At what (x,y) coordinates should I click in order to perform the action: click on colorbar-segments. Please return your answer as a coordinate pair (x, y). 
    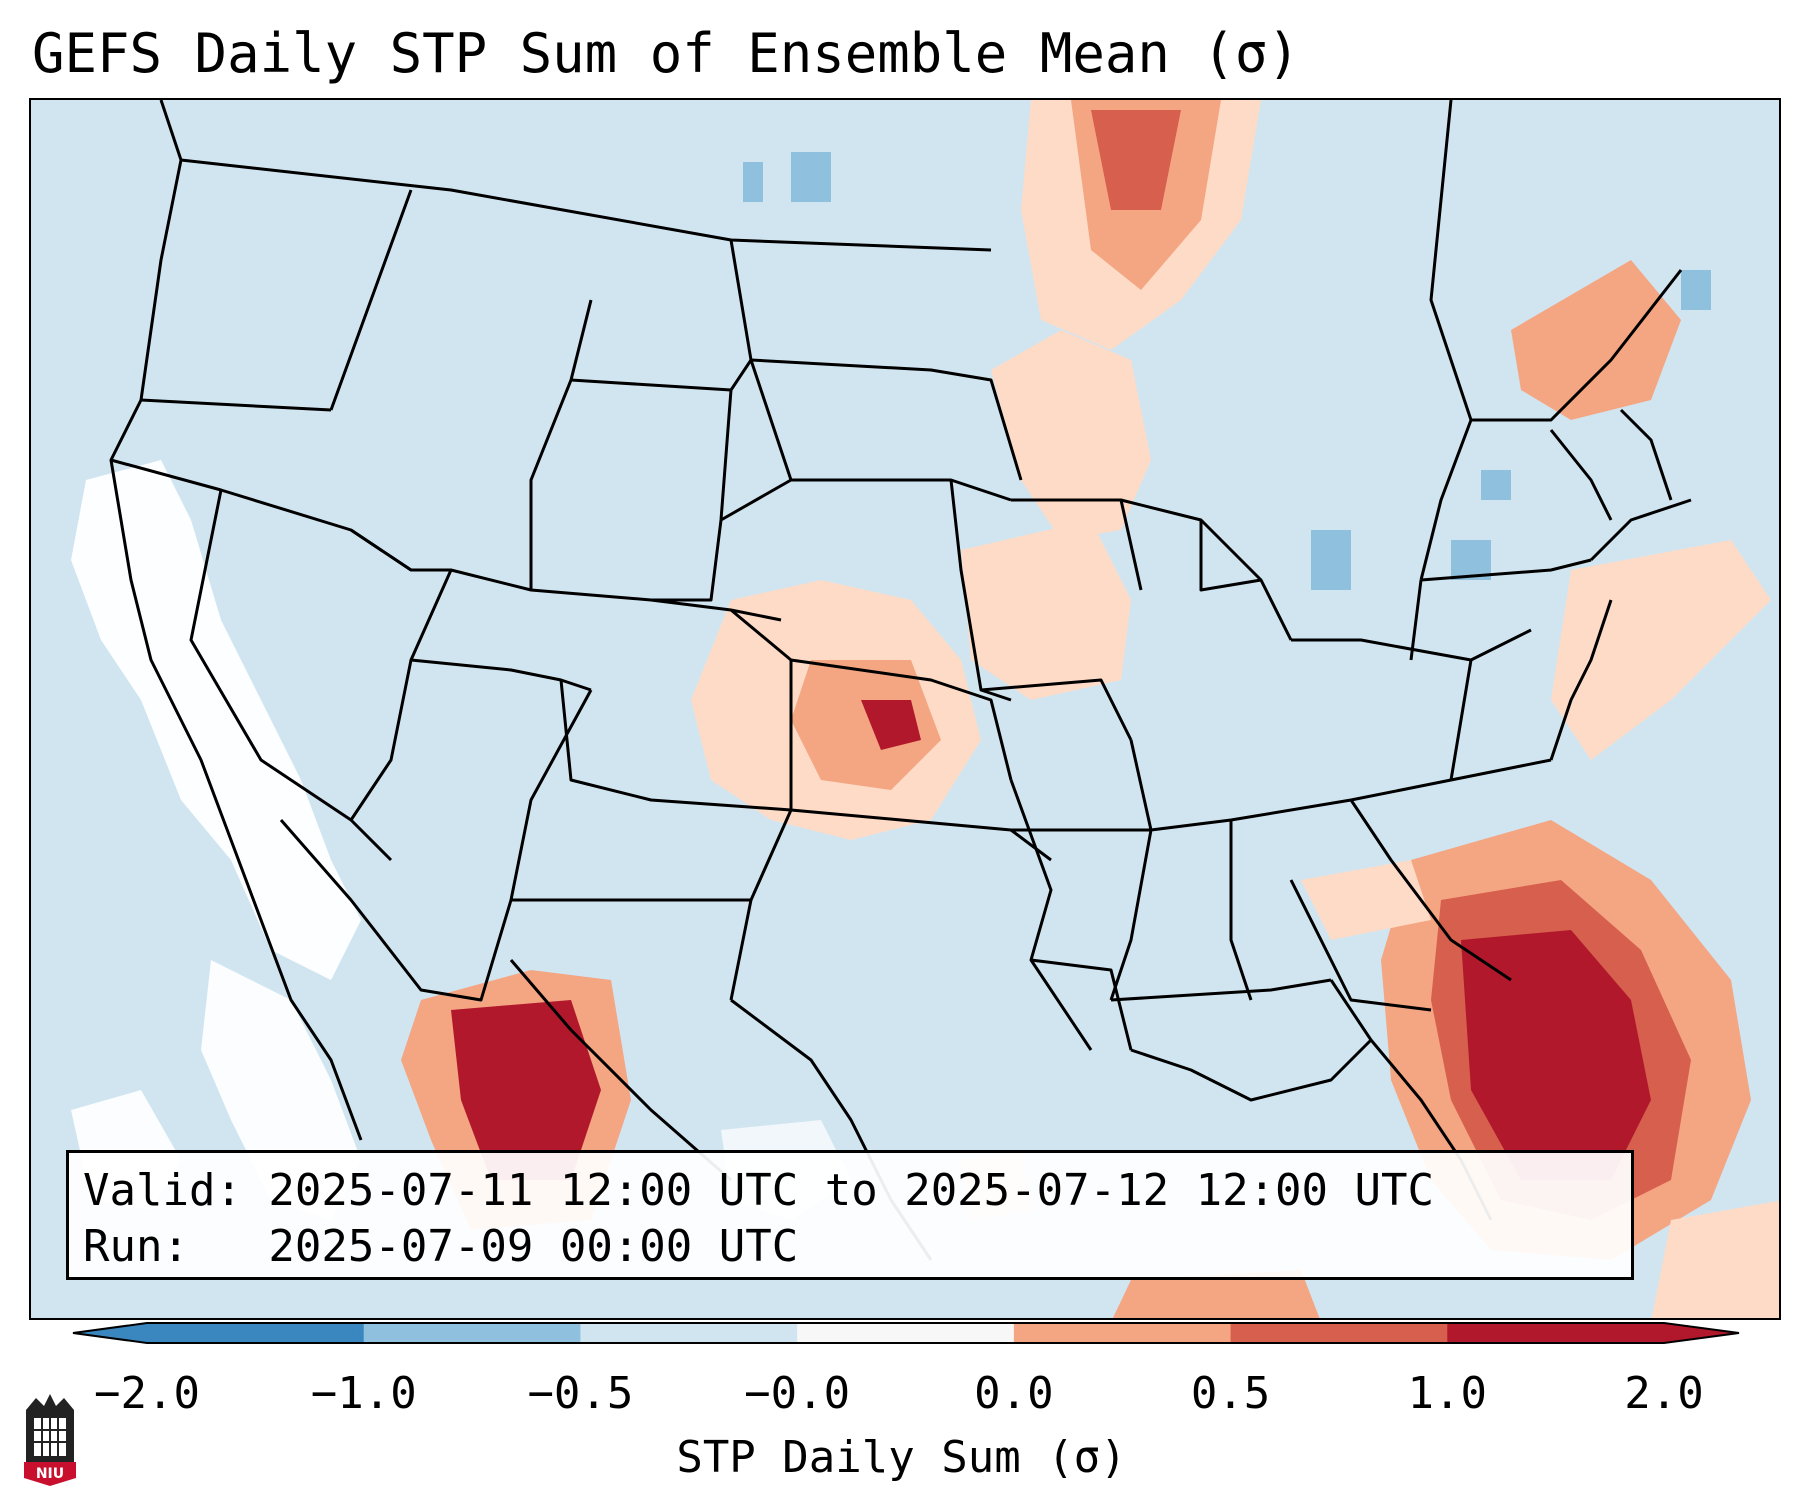
    Looking at the image, I should click on (906, 1333).